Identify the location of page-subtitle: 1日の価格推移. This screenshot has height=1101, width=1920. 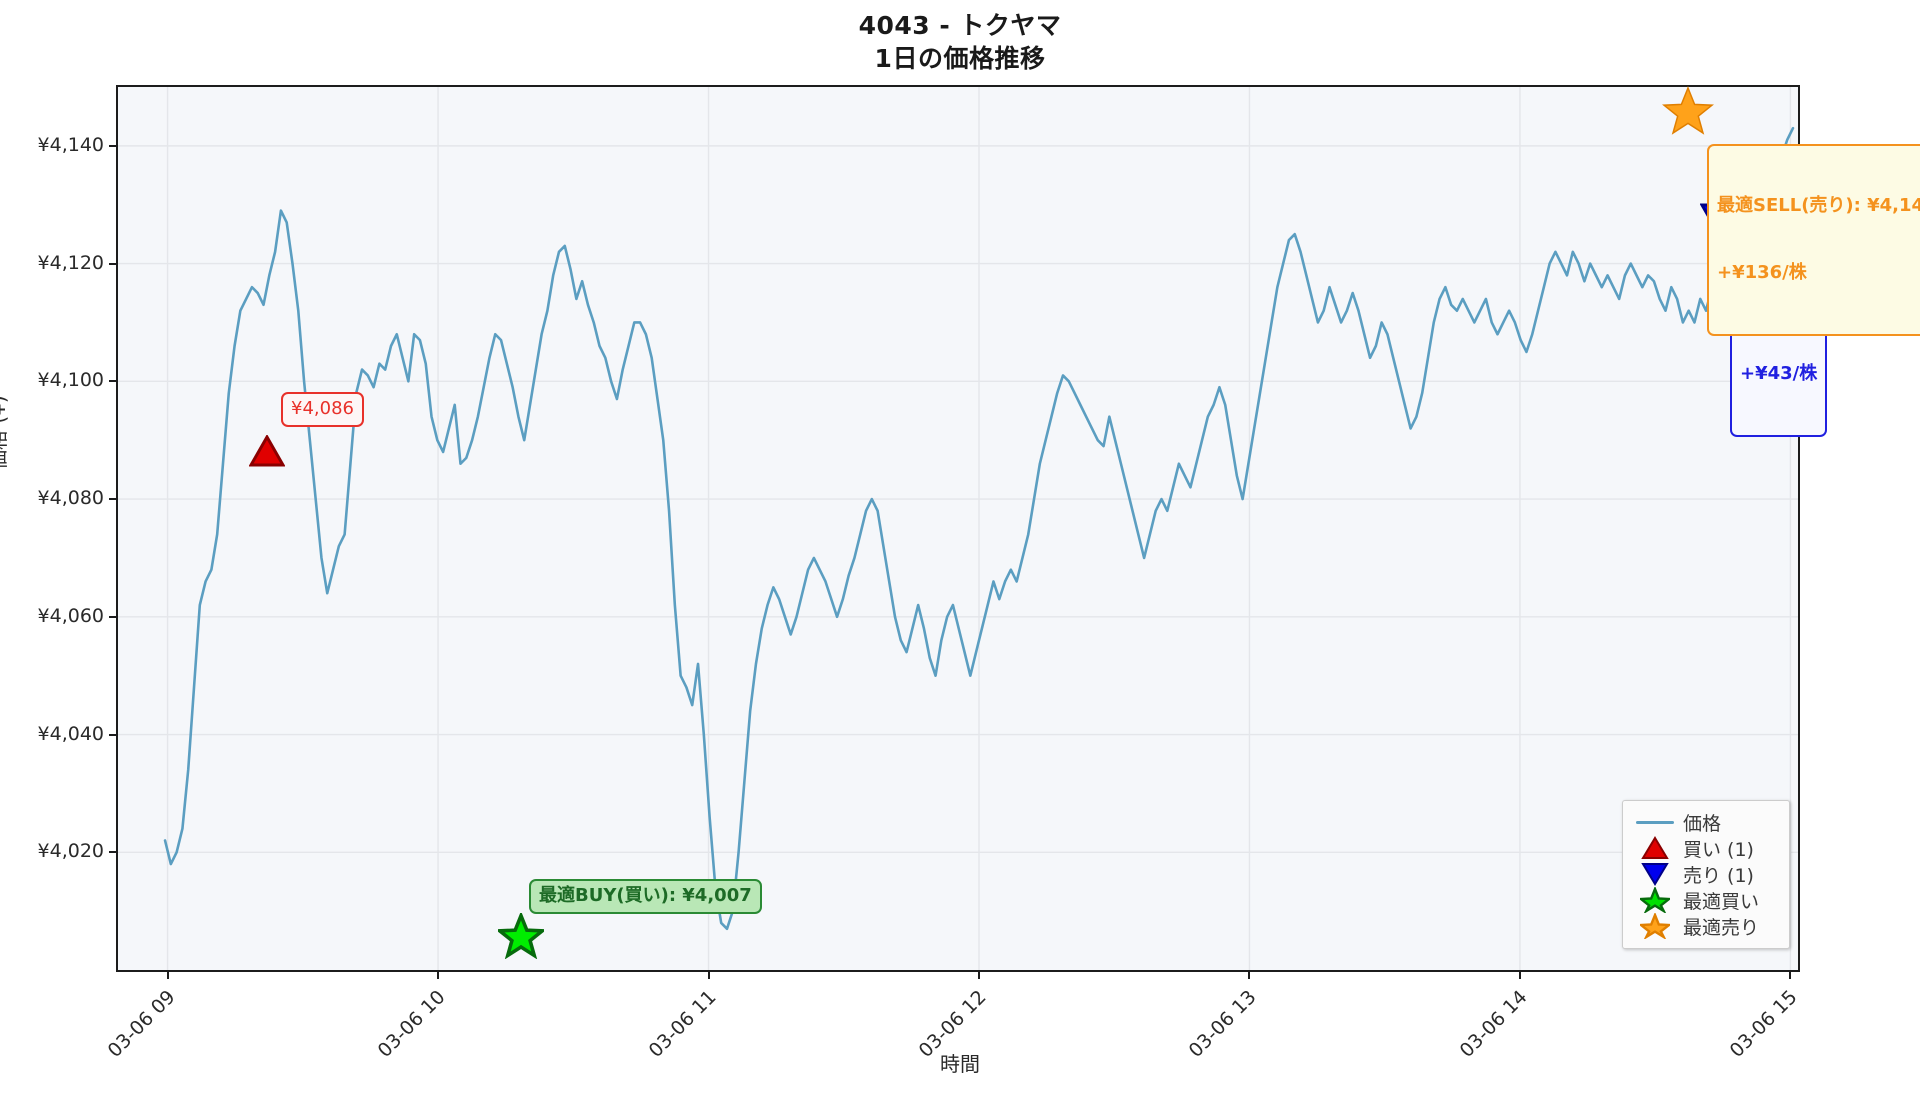
(960, 58).